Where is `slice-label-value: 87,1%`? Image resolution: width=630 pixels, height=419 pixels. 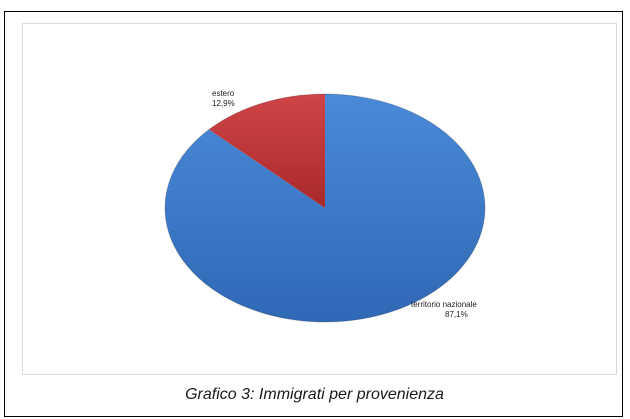 slice-label-value: 87,1% is located at coordinates (456, 314).